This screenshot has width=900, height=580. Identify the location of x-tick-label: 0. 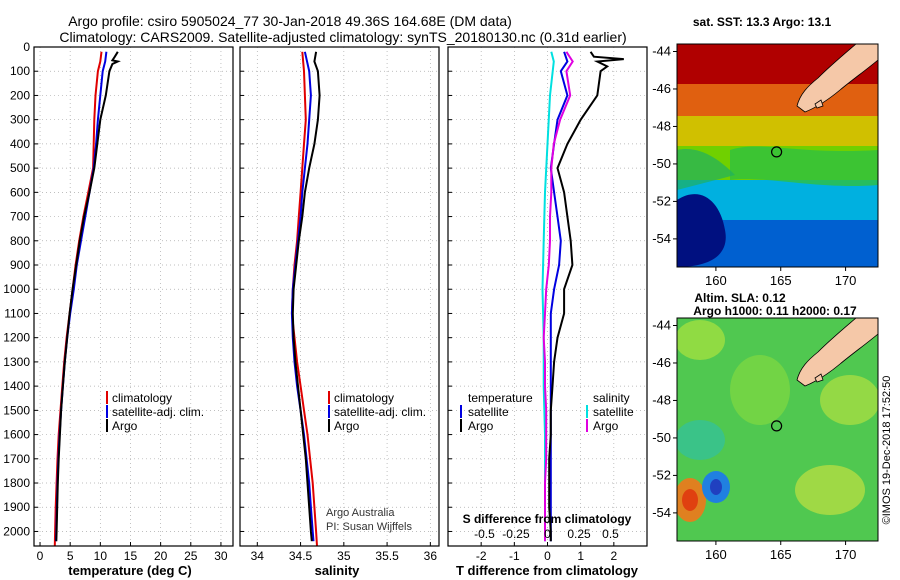
(547, 556).